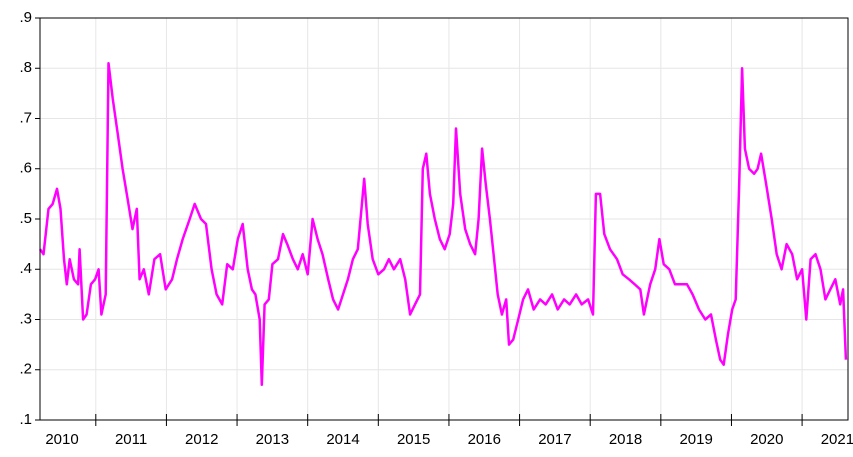  I want to click on x-tick-label: 2020, so click(766, 439).